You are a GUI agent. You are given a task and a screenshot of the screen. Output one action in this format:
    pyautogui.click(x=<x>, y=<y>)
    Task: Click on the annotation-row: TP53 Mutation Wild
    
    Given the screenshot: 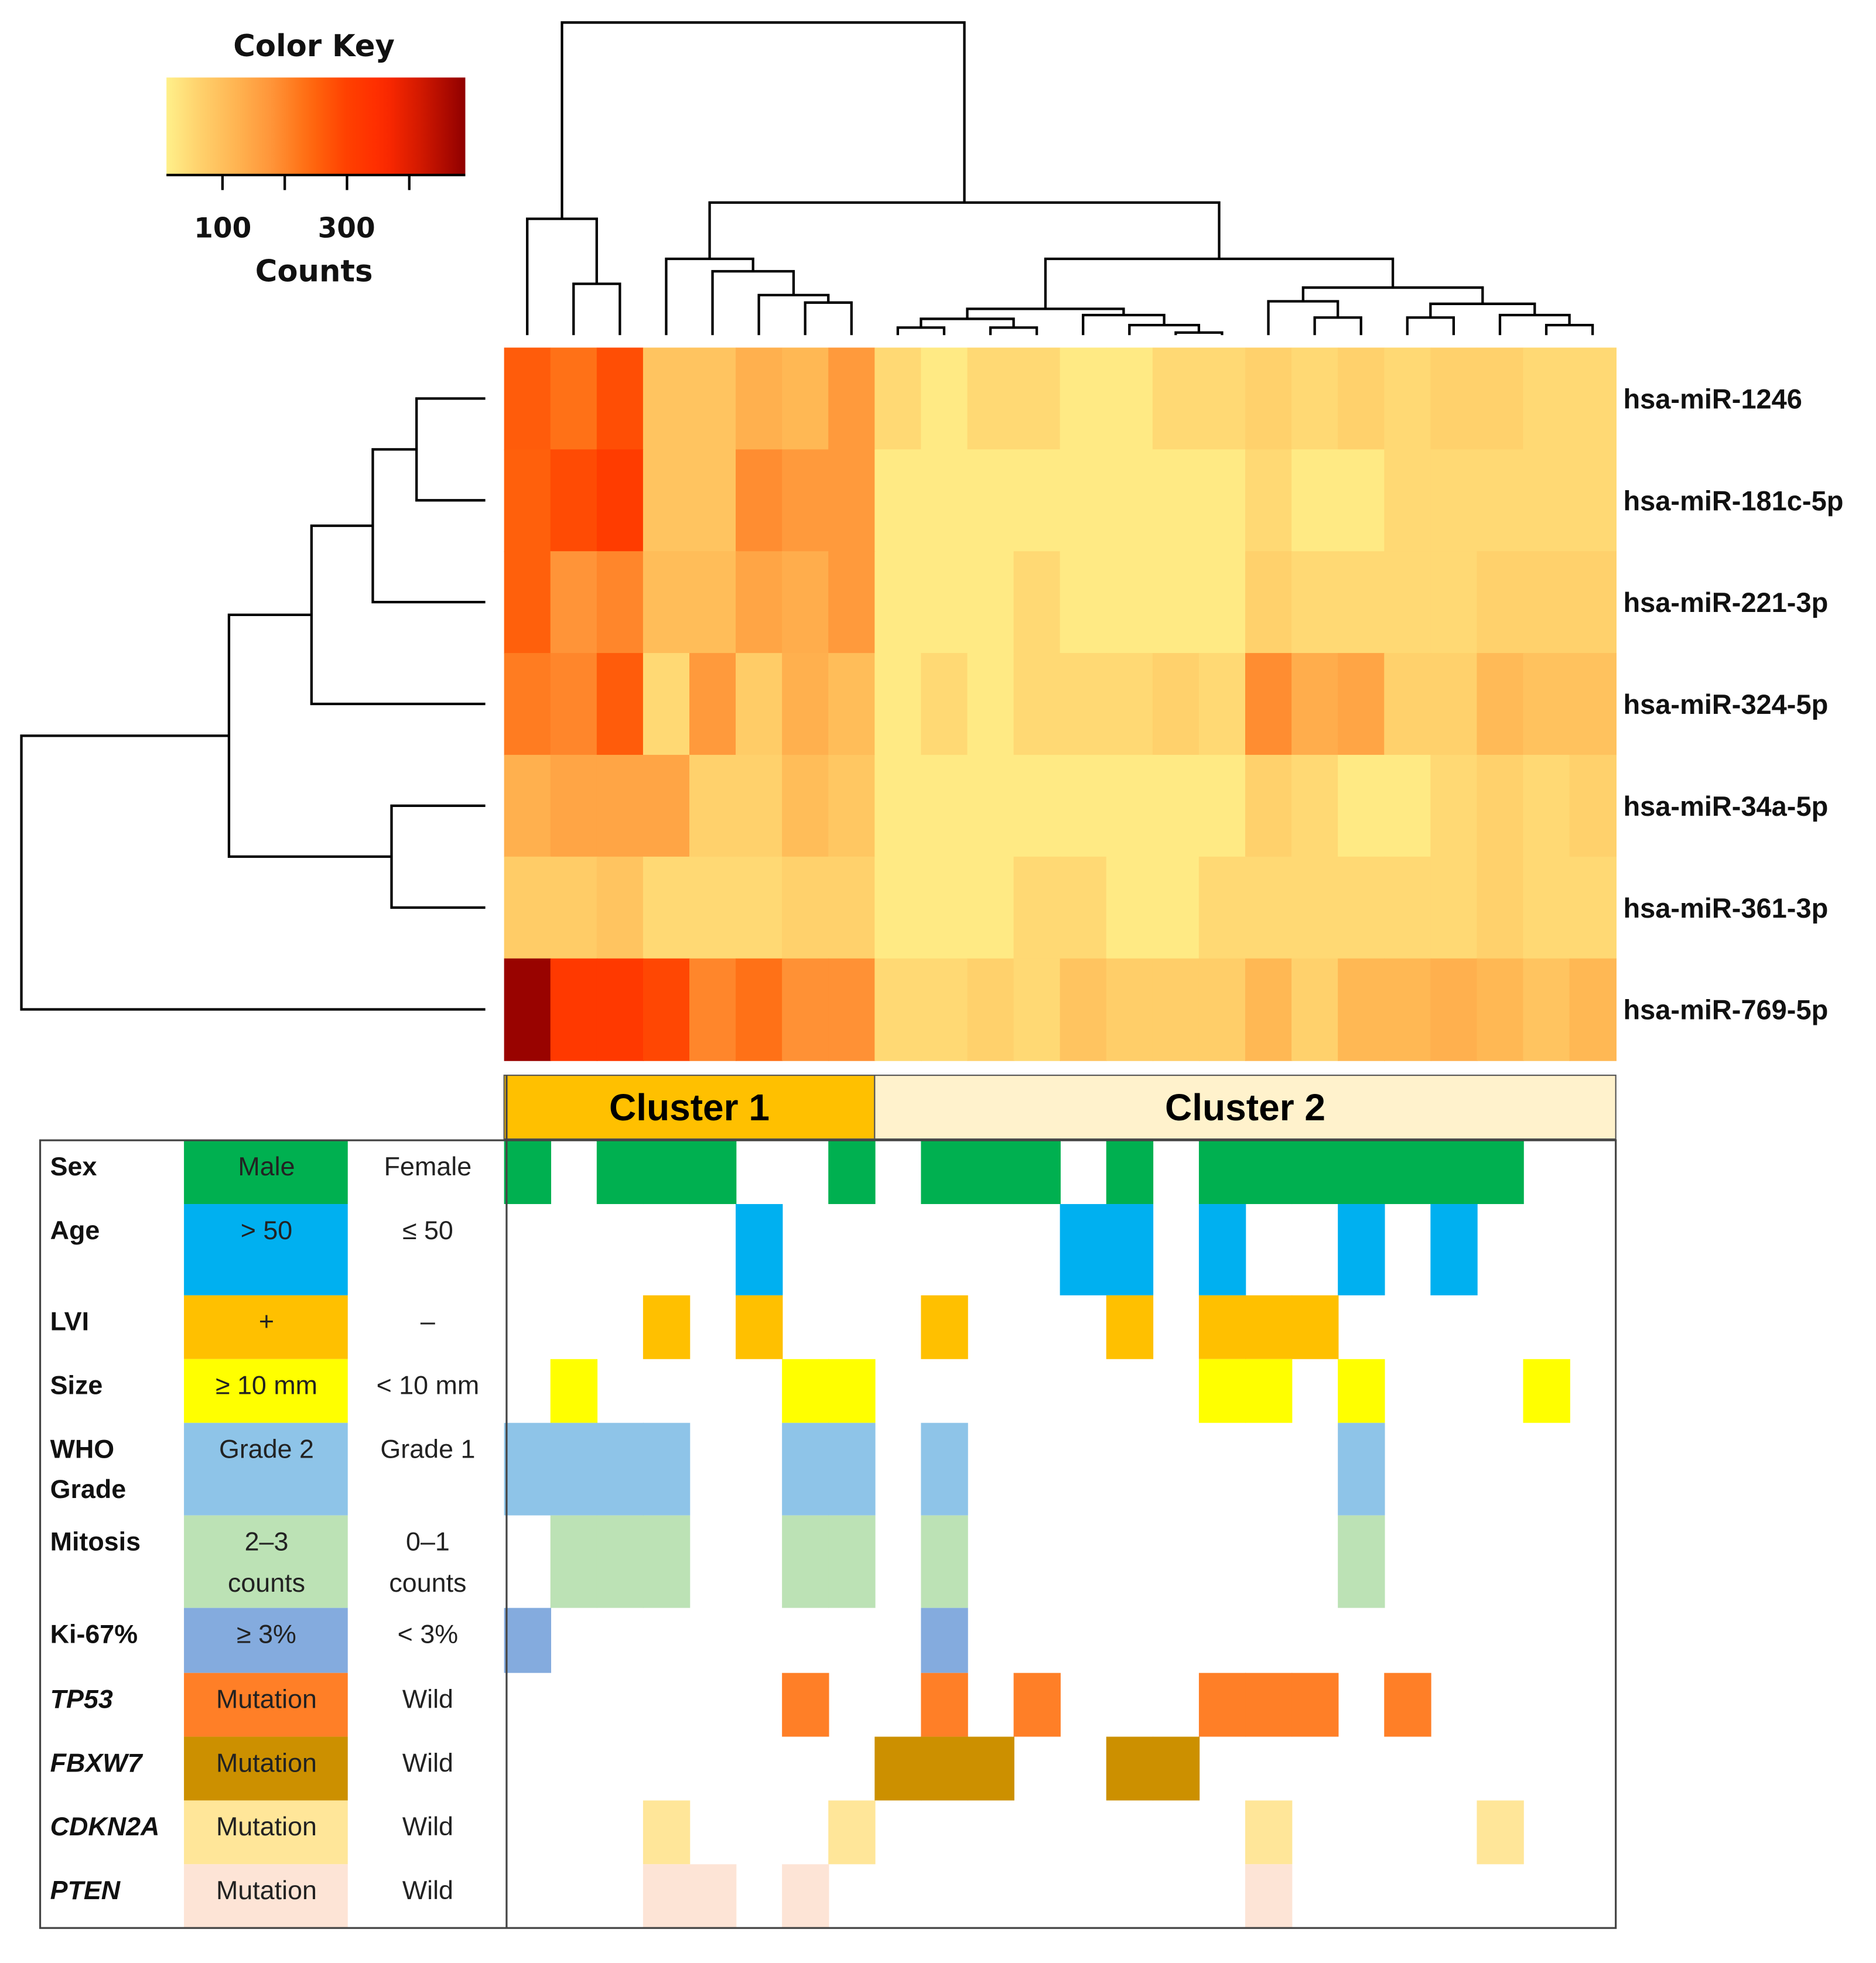 What is the action you would take?
    pyautogui.click(x=740, y=1705)
    